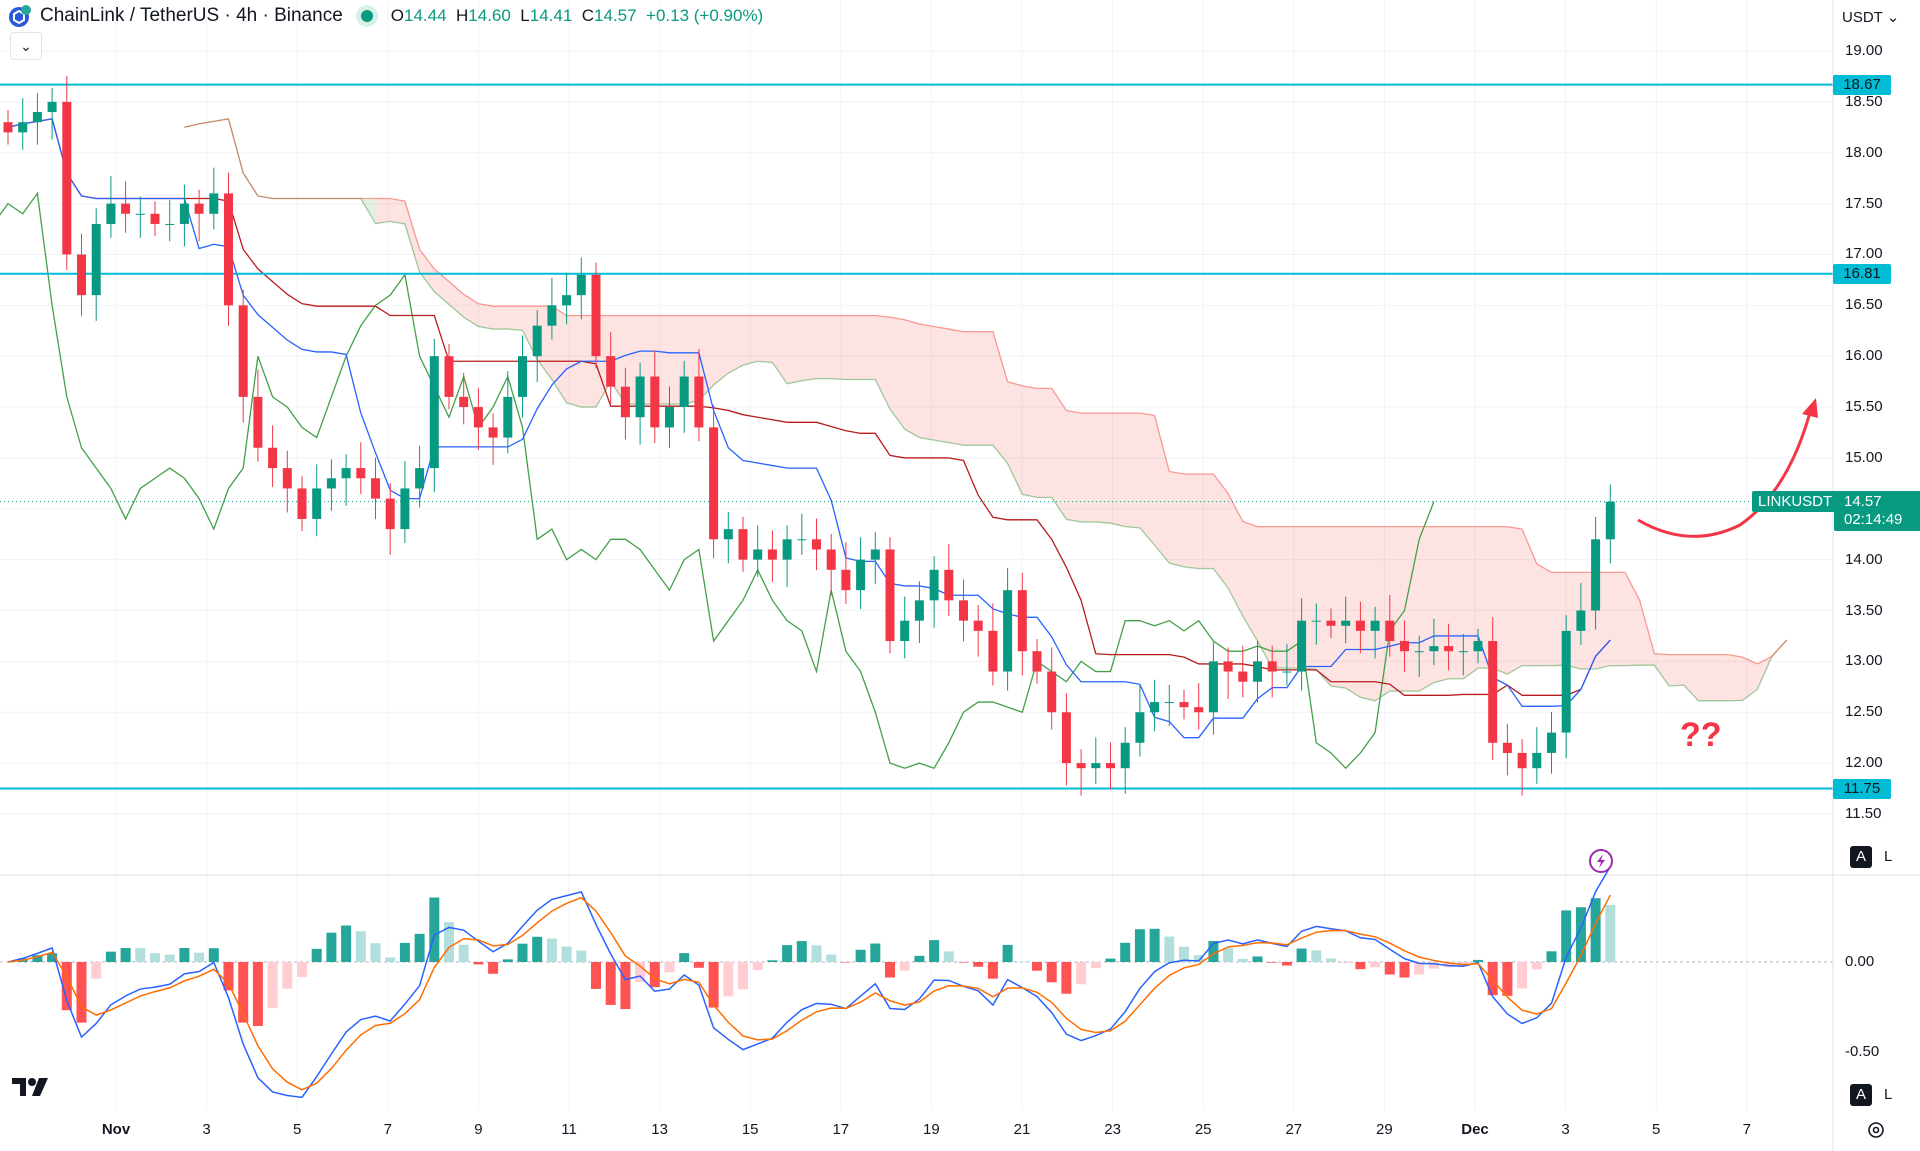 The width and height of the screenshot is (1920, 1151). I want to click on chainlink-logo-icon, so click(20, 16).